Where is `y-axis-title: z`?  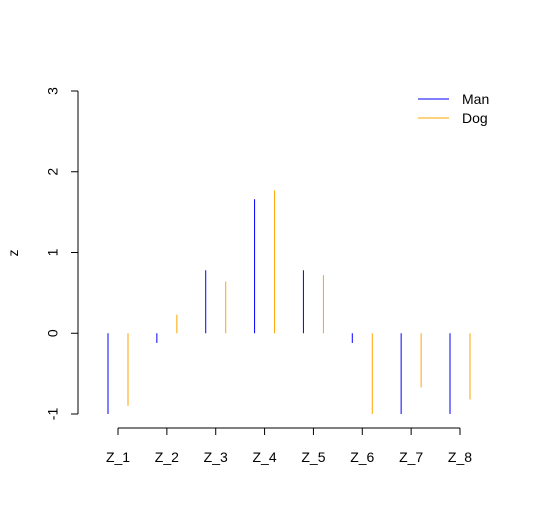
y-axis-title: z is located at coordinates (13, 253).